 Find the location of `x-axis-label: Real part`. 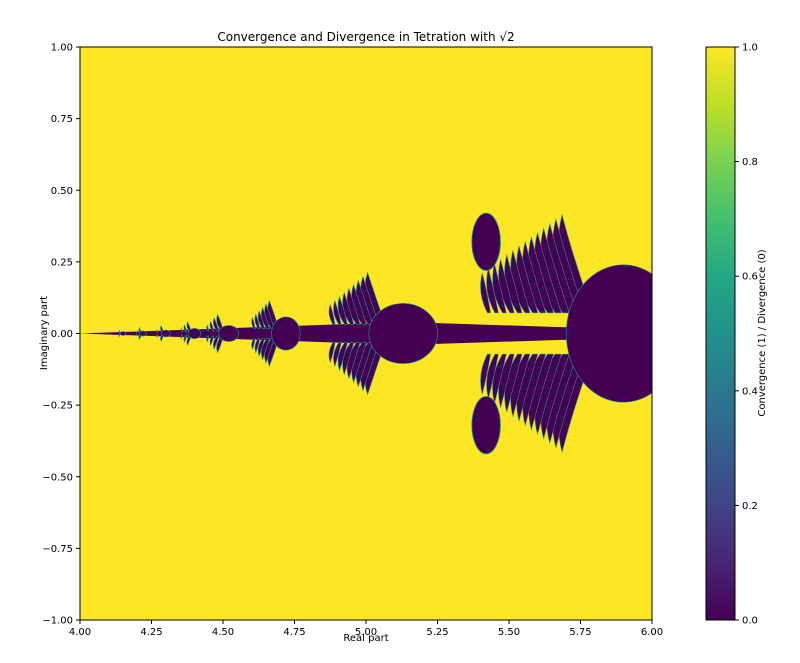

x-axis-label: Real part is located at coordinates (365, 638).